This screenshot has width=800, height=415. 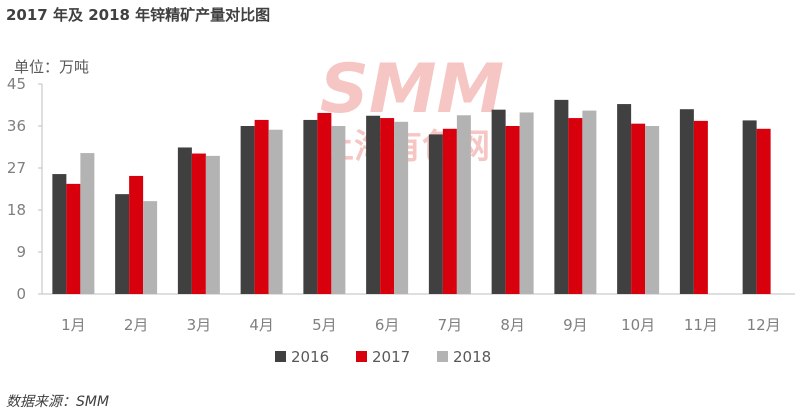 What do you see at coordinates (310, 357) in the screenshot?
I see `legend-label-2016: 2016` at bounding box center [310, 357].